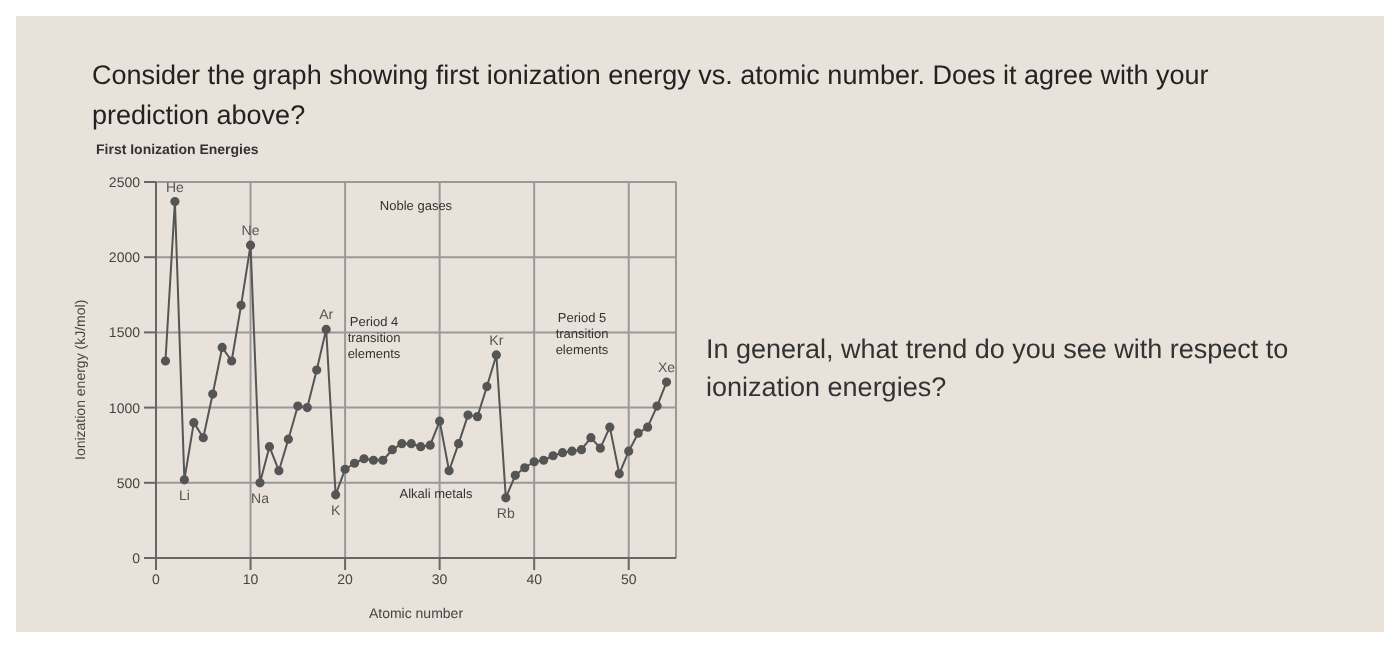 Image resolution: width=1400 pixels, height=648 pixels. Describe the element at coordinates (651, 96) in the screenshot. I see `chart-title: Consider the graph showing first ionization energy vs. atomic number. Does it agree with your prediction above?` at that location.